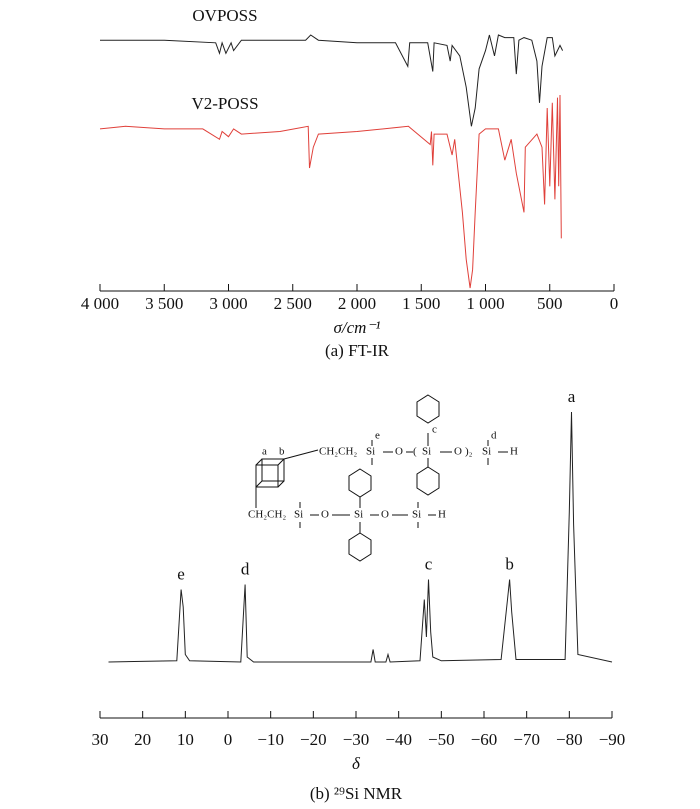  What do you see at coordinates (398, 739) in the screenshot?
I see `x-tick-label: −40` at bounding box center [398, 739].